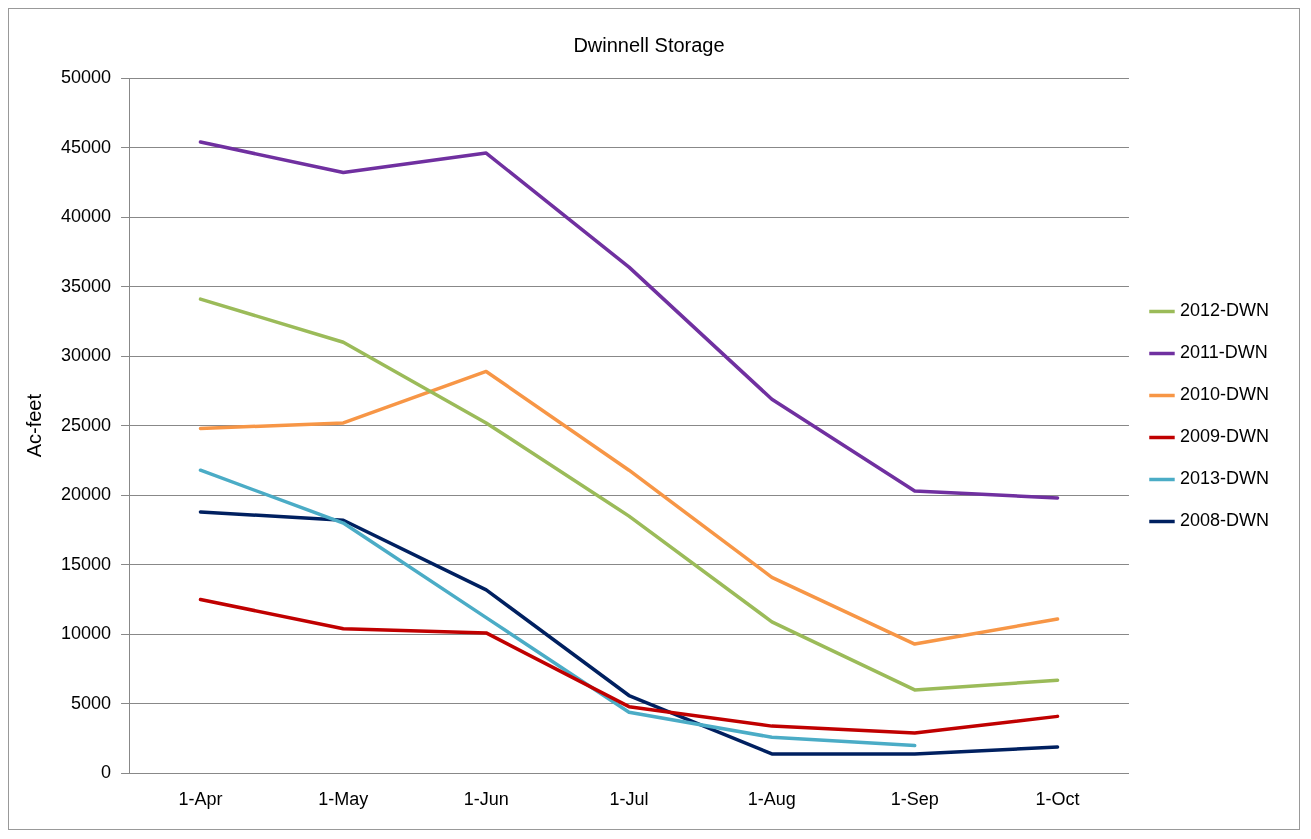 This screenshot has height=839, width=1311. Describe the element at coordinates (771, 799) in the screenshot. I see `x-tick-label: 1-Aug` at that location.